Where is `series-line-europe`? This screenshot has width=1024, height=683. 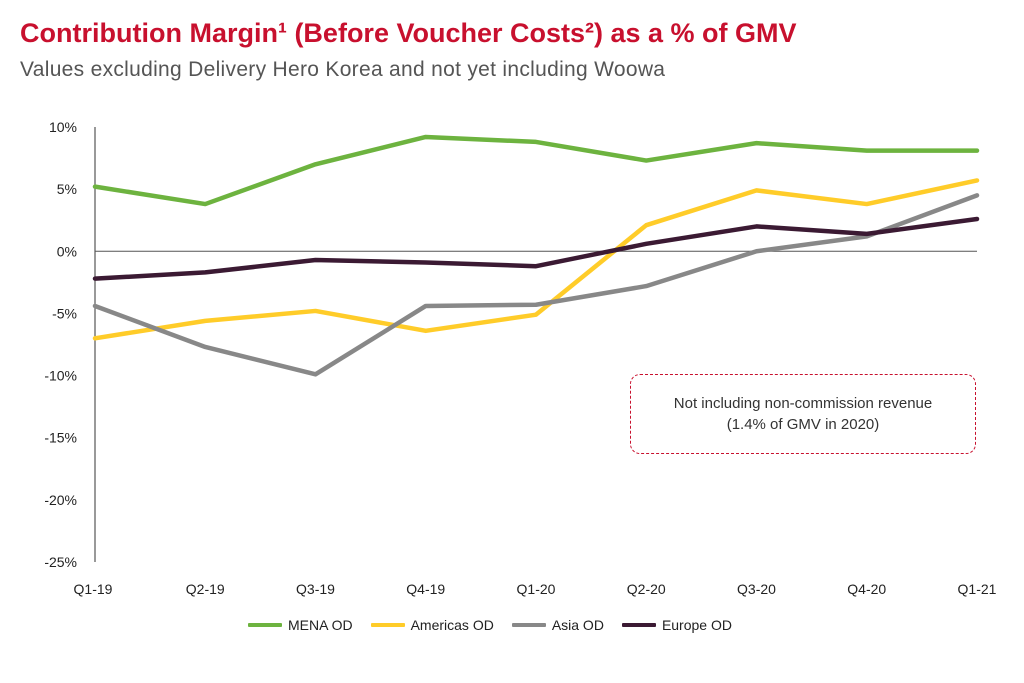 series-line-europe is located at coordinates (536, 248).